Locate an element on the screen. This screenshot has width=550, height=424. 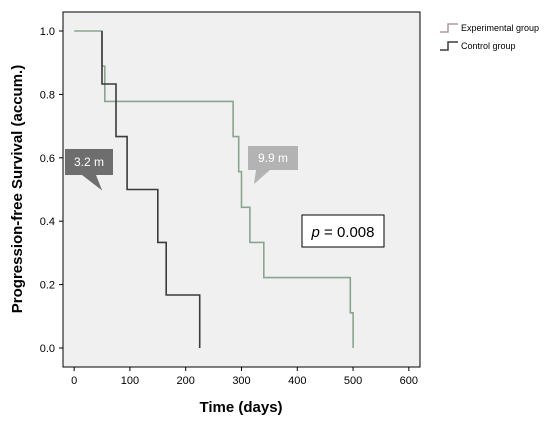
x-axis-ticks: 0 100 200 300 400 500 600 is located at coordinates (244, 377).